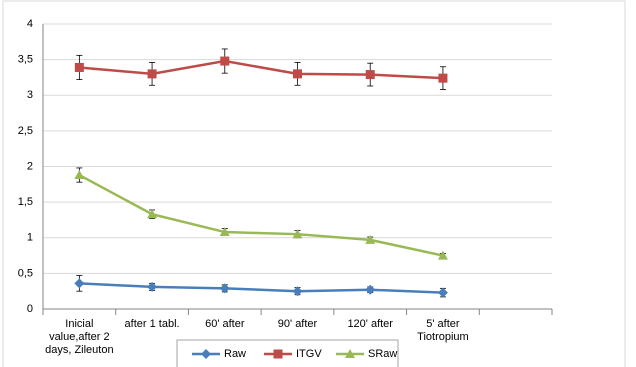  What do you see at coordinates (382, 354) in the screenshot?
I see `legend-label: SRaw` at bounding box center [382, 354].